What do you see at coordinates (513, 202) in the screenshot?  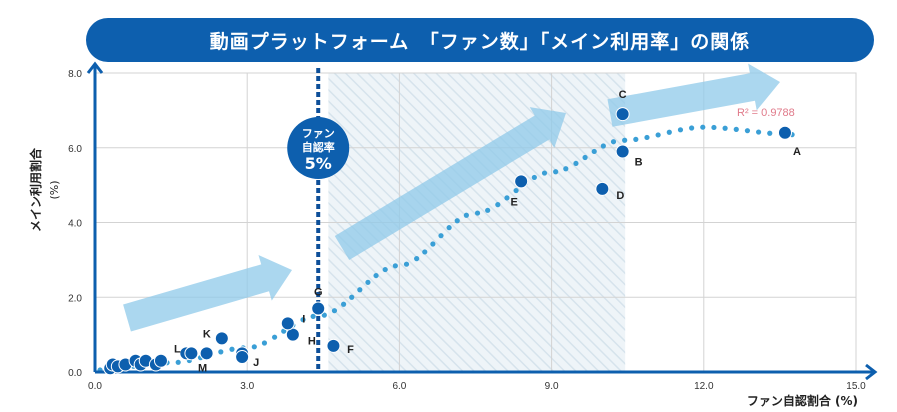 I see `point-label-e: E` at bounding box center [513, 202].